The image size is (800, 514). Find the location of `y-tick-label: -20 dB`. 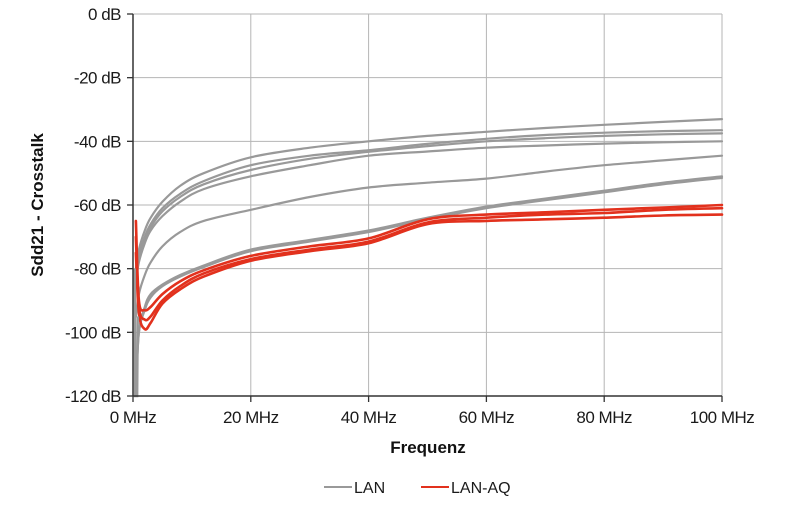

y-tick-label: -20 dB is located at coordinates (97, 78).